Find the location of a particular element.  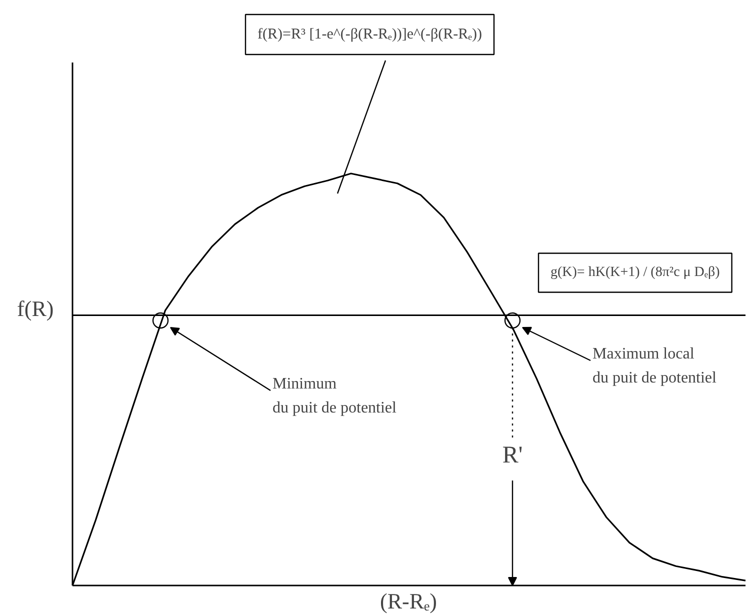

text: f(R)=R³ [1-e^(-β(R-Rₑ))]e^(-β(R-Rₑ)) is located at coordinates (370, 34).